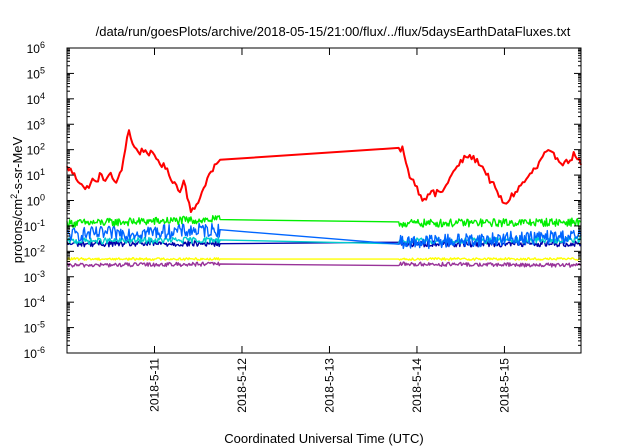 Image resolution: width=640 pixels, height=448 pixels. Describe the element at coordinates (42, 70) in the screenshot. I see `y-tick-exponent: 5` at that location.